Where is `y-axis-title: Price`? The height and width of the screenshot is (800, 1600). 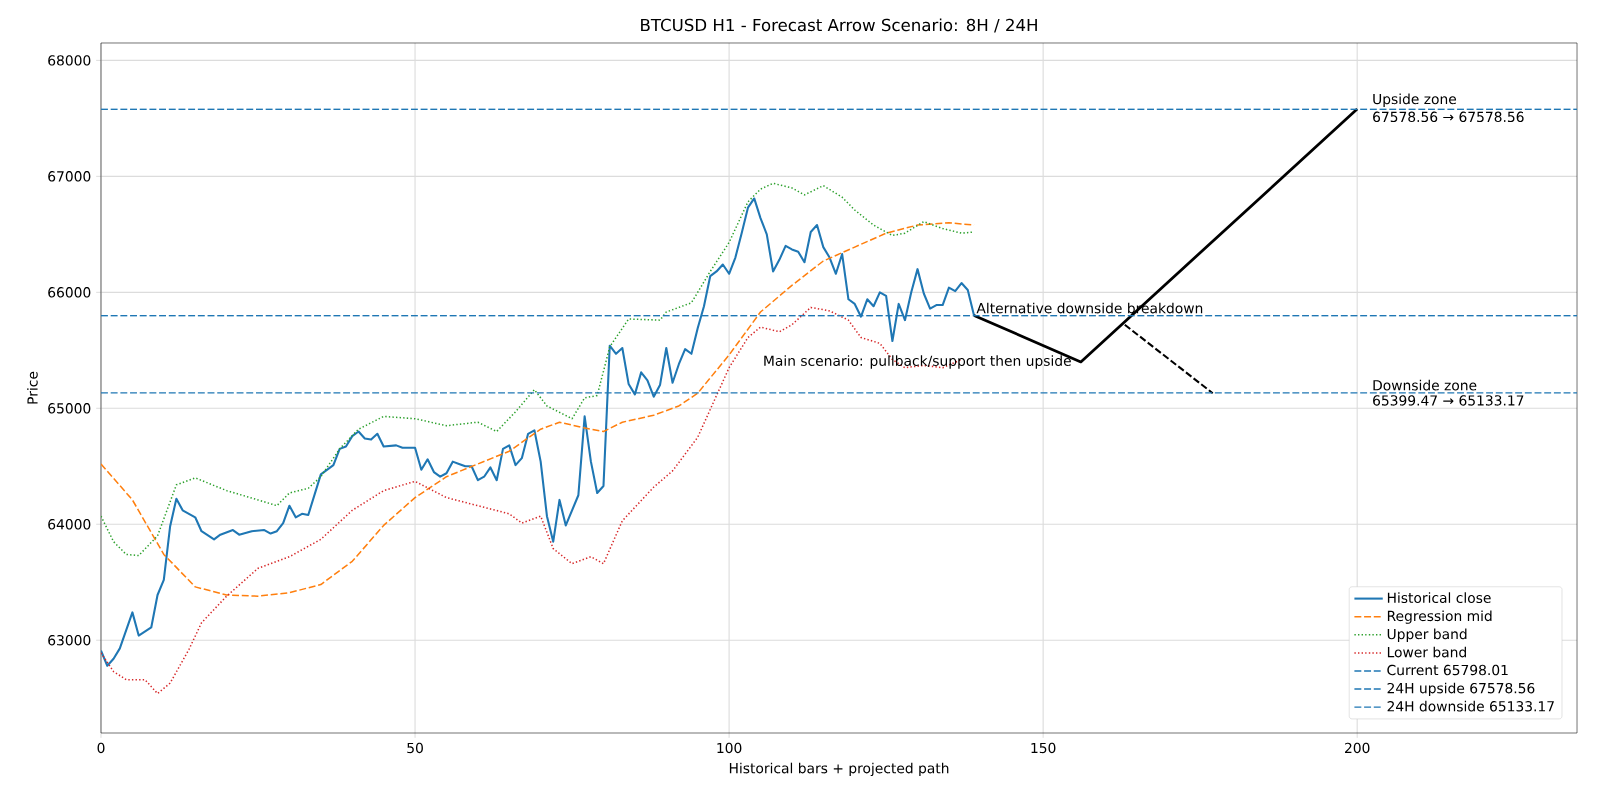 y-axis-title: Price is located at coordinates (32, 387).